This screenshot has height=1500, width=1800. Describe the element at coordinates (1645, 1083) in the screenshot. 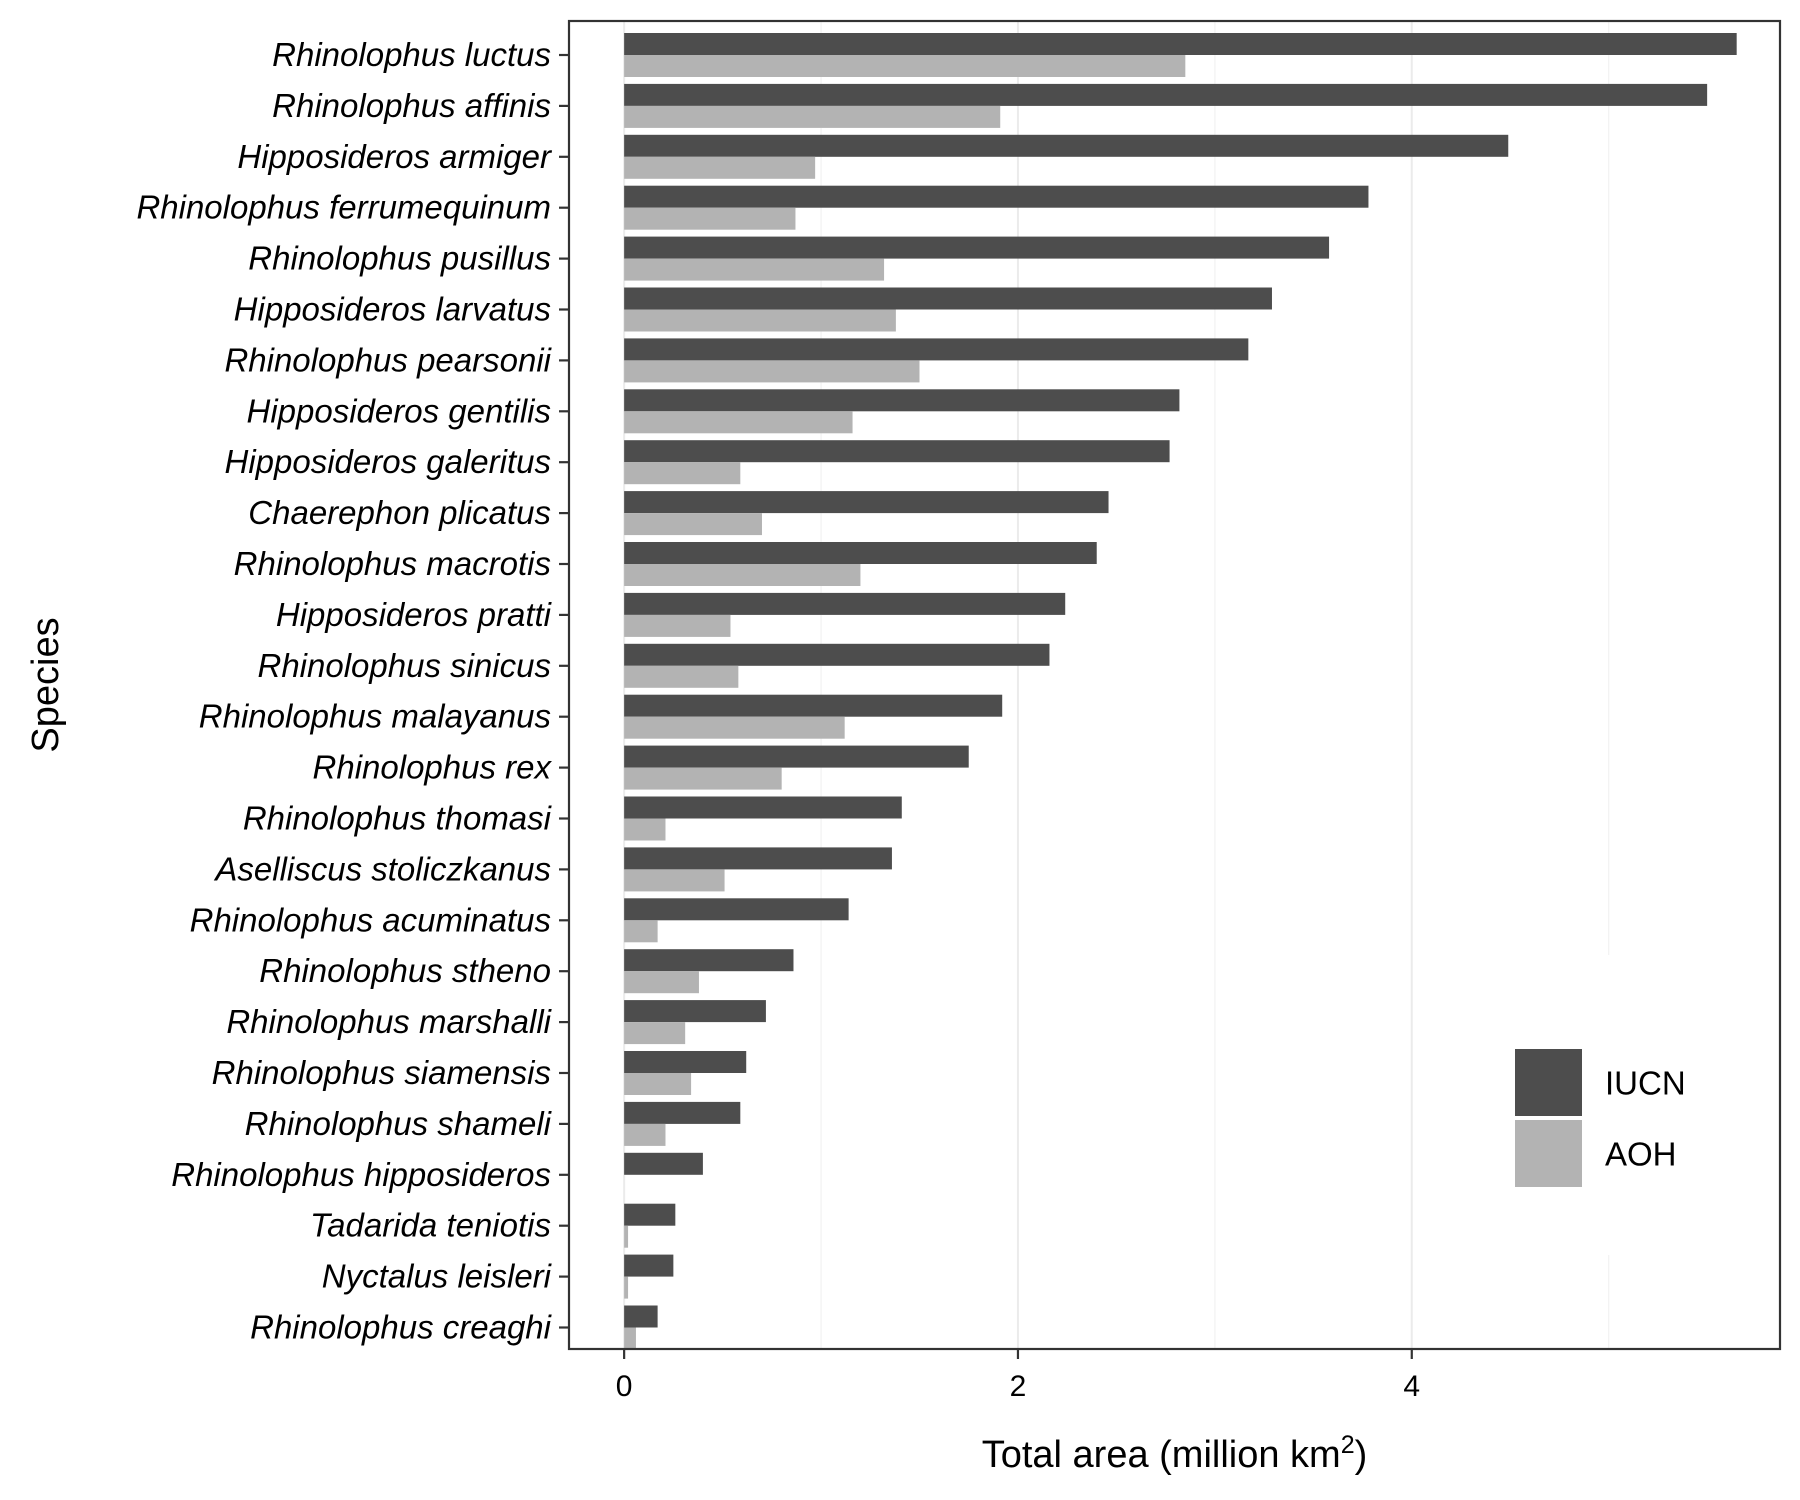

I see `legend-label-iucn: IUCN` at that location.